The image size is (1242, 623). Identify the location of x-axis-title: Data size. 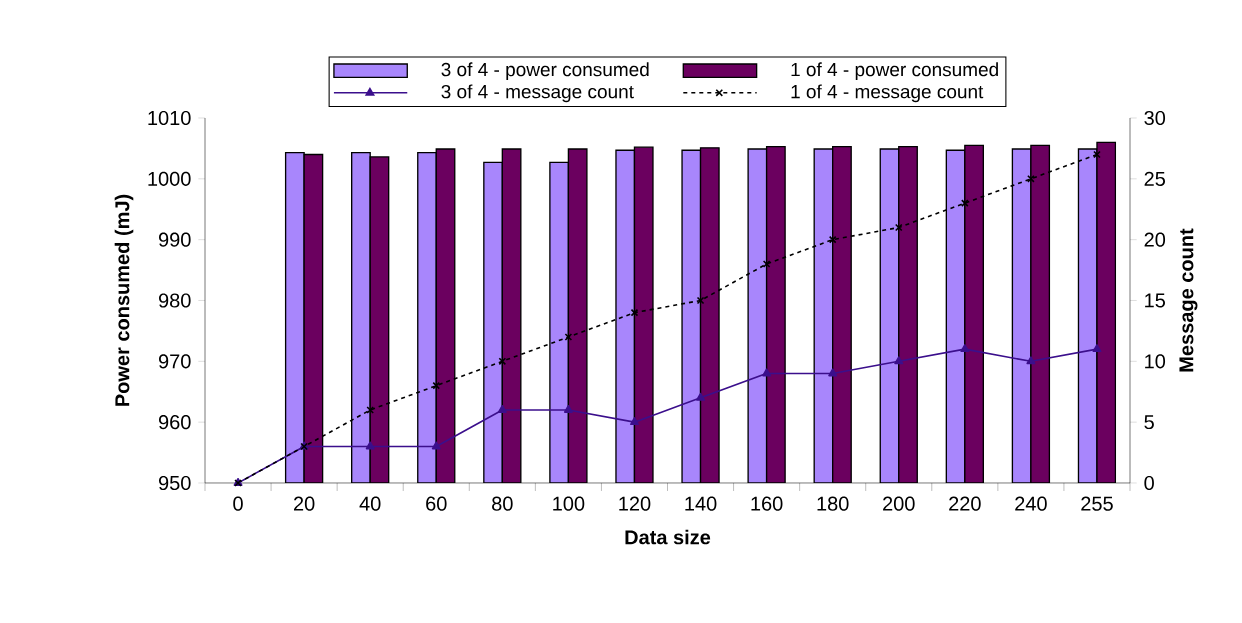
(668, 537).